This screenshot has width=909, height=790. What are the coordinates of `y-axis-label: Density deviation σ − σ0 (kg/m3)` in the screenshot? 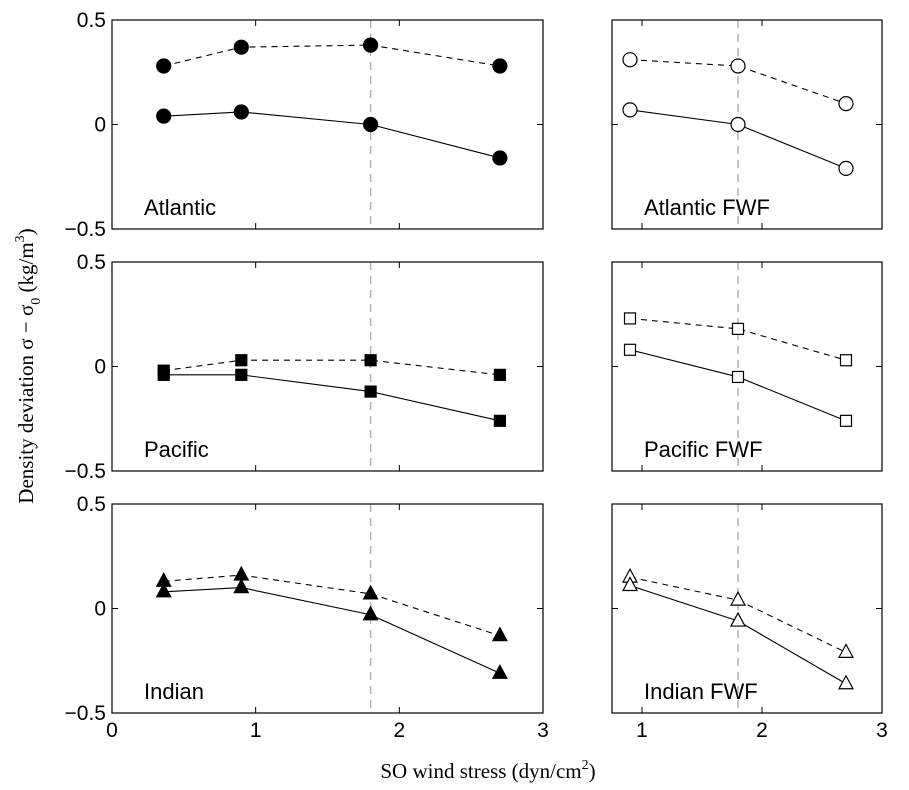 It's located at (28, 365).